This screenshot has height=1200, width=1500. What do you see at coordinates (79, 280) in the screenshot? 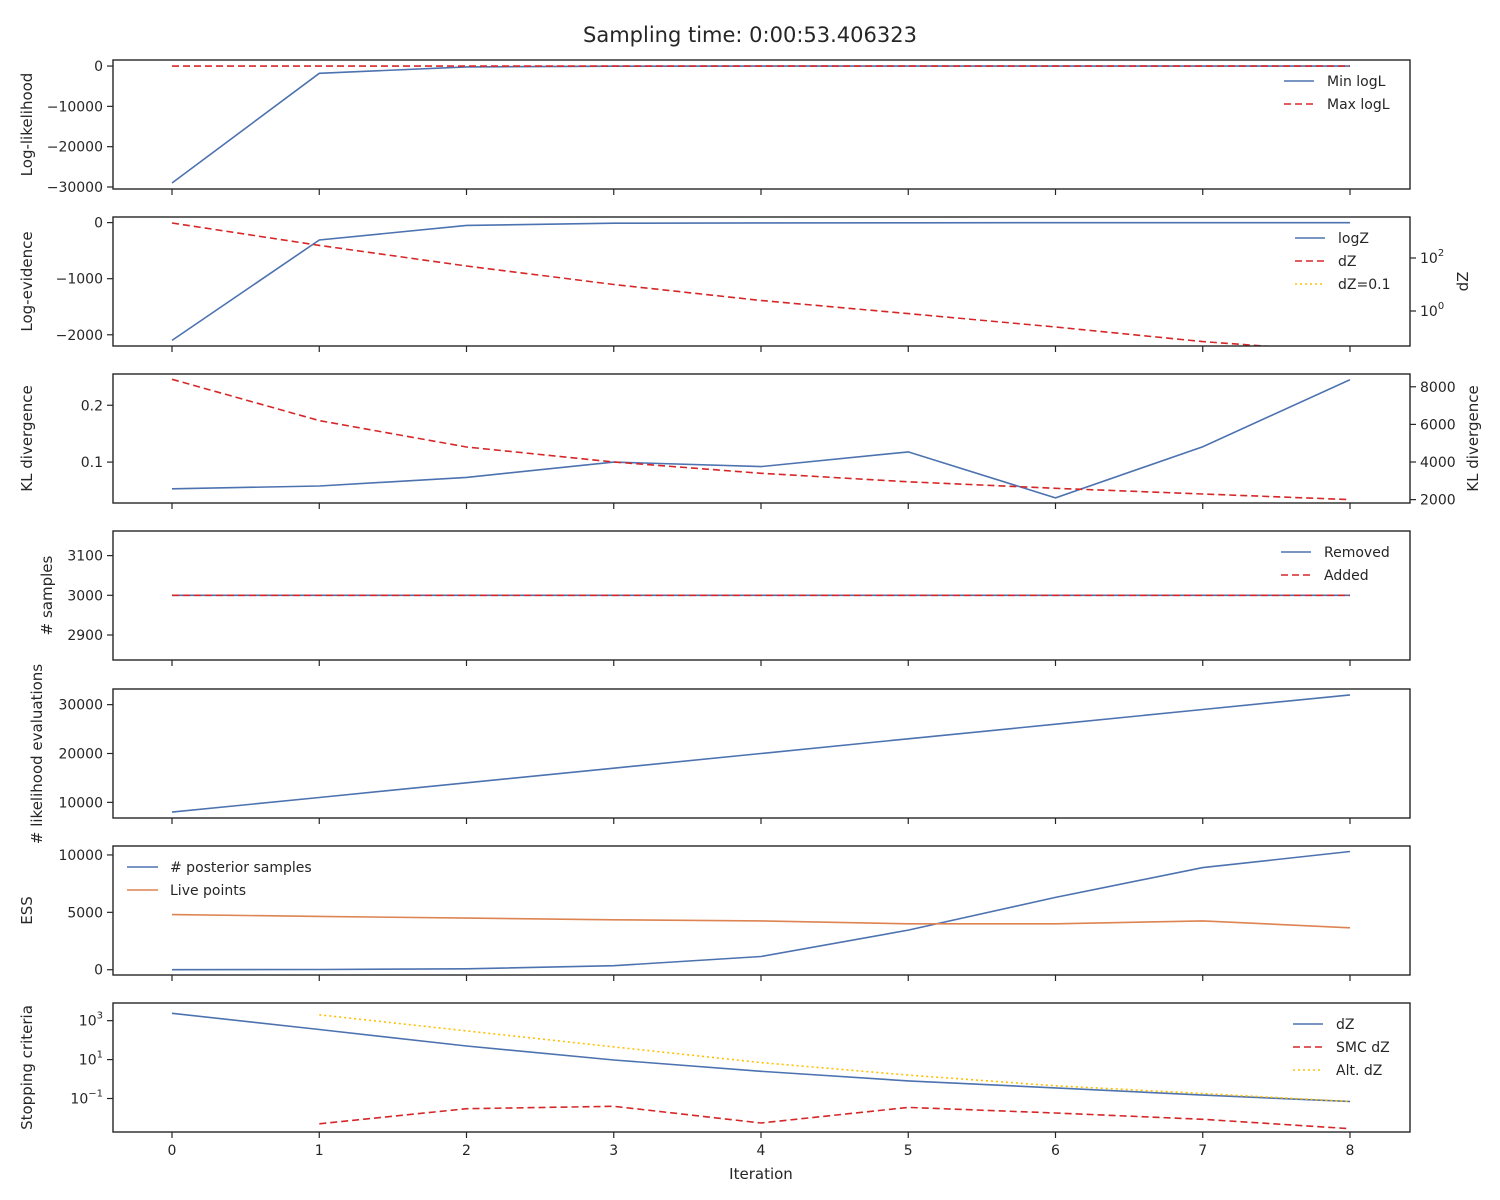
I see `y-tick-label: −1000` at bounding box center [79, 280].